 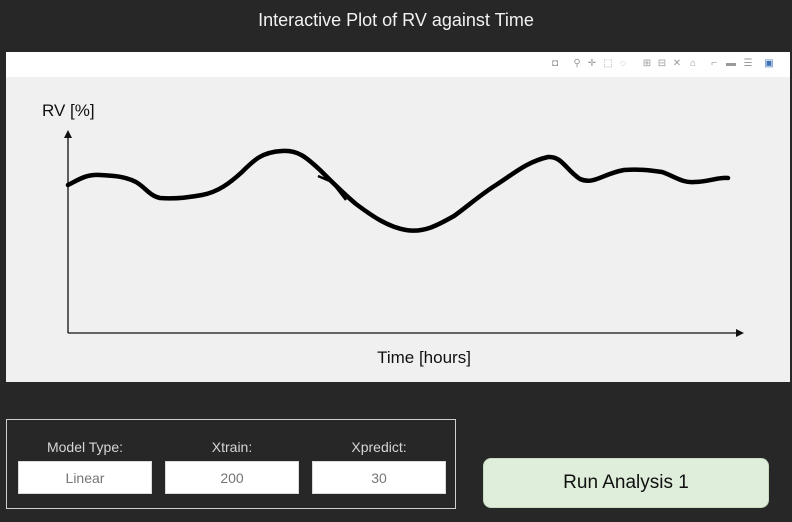 I want to click on x-axis-arrow, so click(x=740, y=333).